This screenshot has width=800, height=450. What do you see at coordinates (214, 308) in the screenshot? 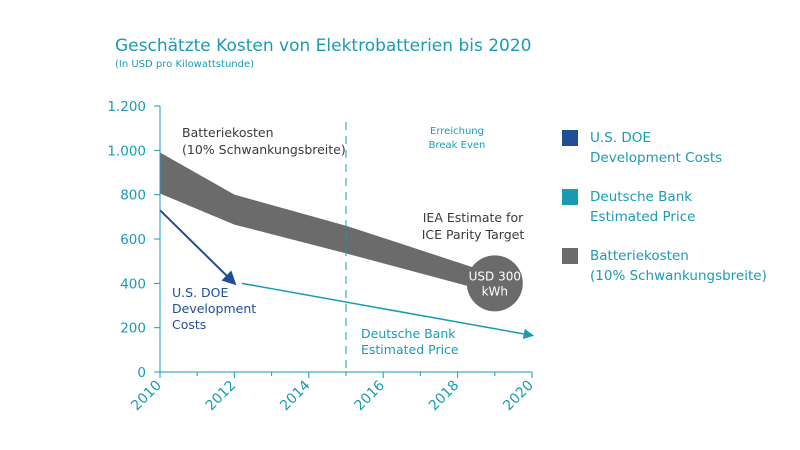
I see `doe-label-line-2: Development` at bounding box center [214, 308].